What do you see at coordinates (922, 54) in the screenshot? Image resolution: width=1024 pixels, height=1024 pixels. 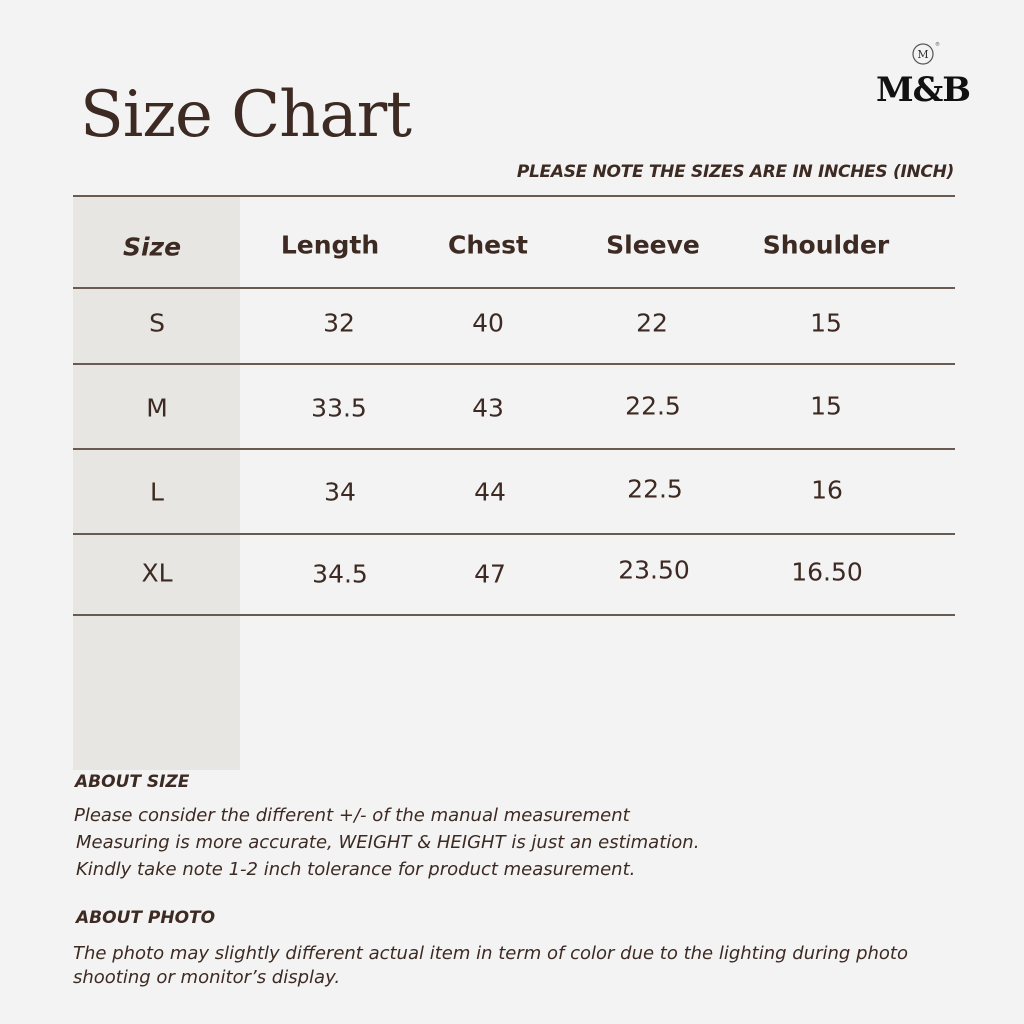 I see `svg-text: M` at bounding box center [922, 54].